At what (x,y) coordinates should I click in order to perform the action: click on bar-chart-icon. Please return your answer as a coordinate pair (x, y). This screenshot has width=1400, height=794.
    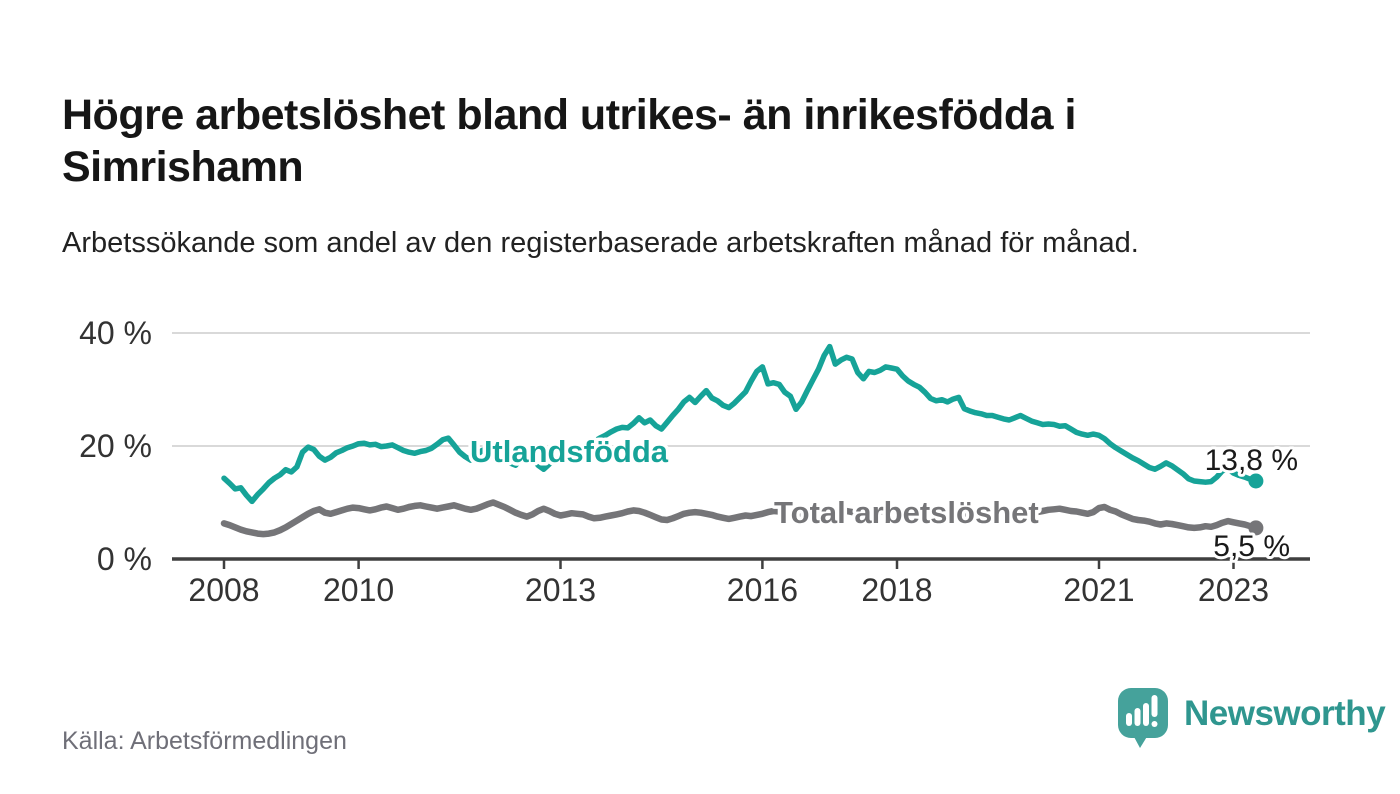
    Looking at the image, I should click on (1142, 711).